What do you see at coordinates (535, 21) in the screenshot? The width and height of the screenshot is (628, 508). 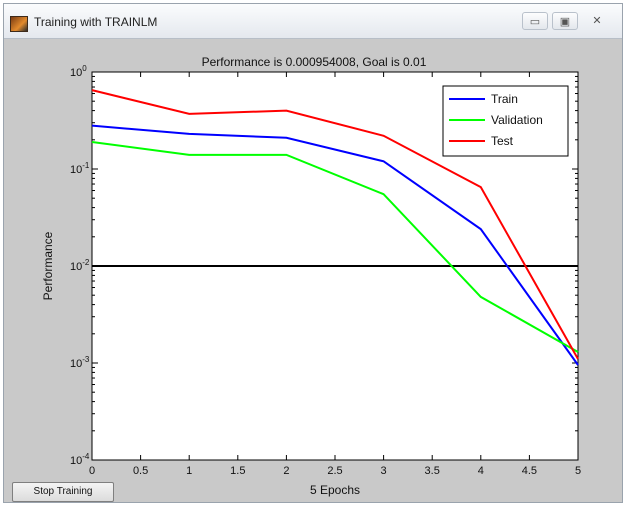 I see `minimize-icon: ▭` at bounding box center [535, 21].